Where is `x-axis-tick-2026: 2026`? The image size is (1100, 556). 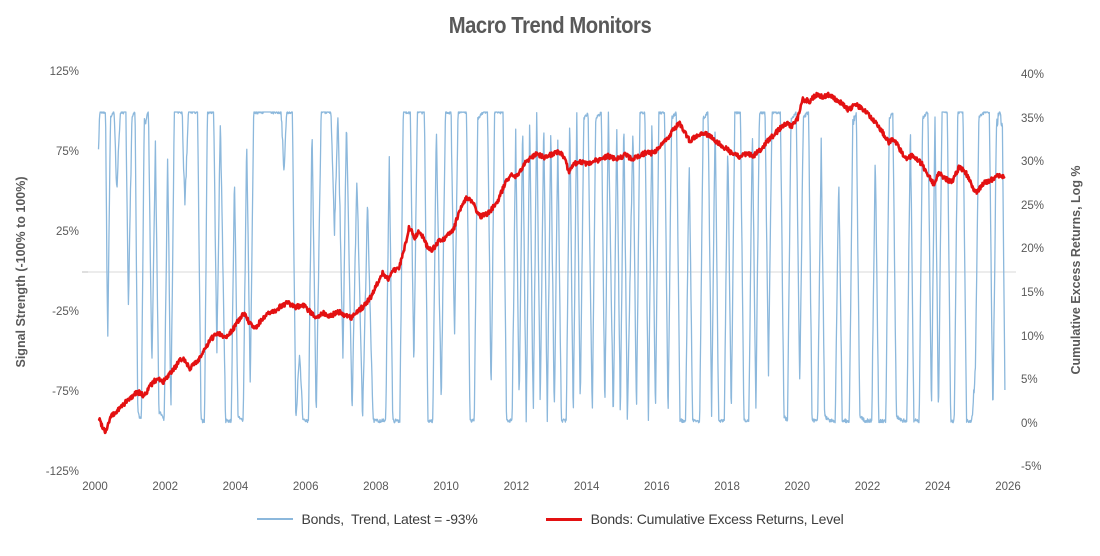 x-axis-tick-2026: 2026 is located at coordinates (1008, 487).